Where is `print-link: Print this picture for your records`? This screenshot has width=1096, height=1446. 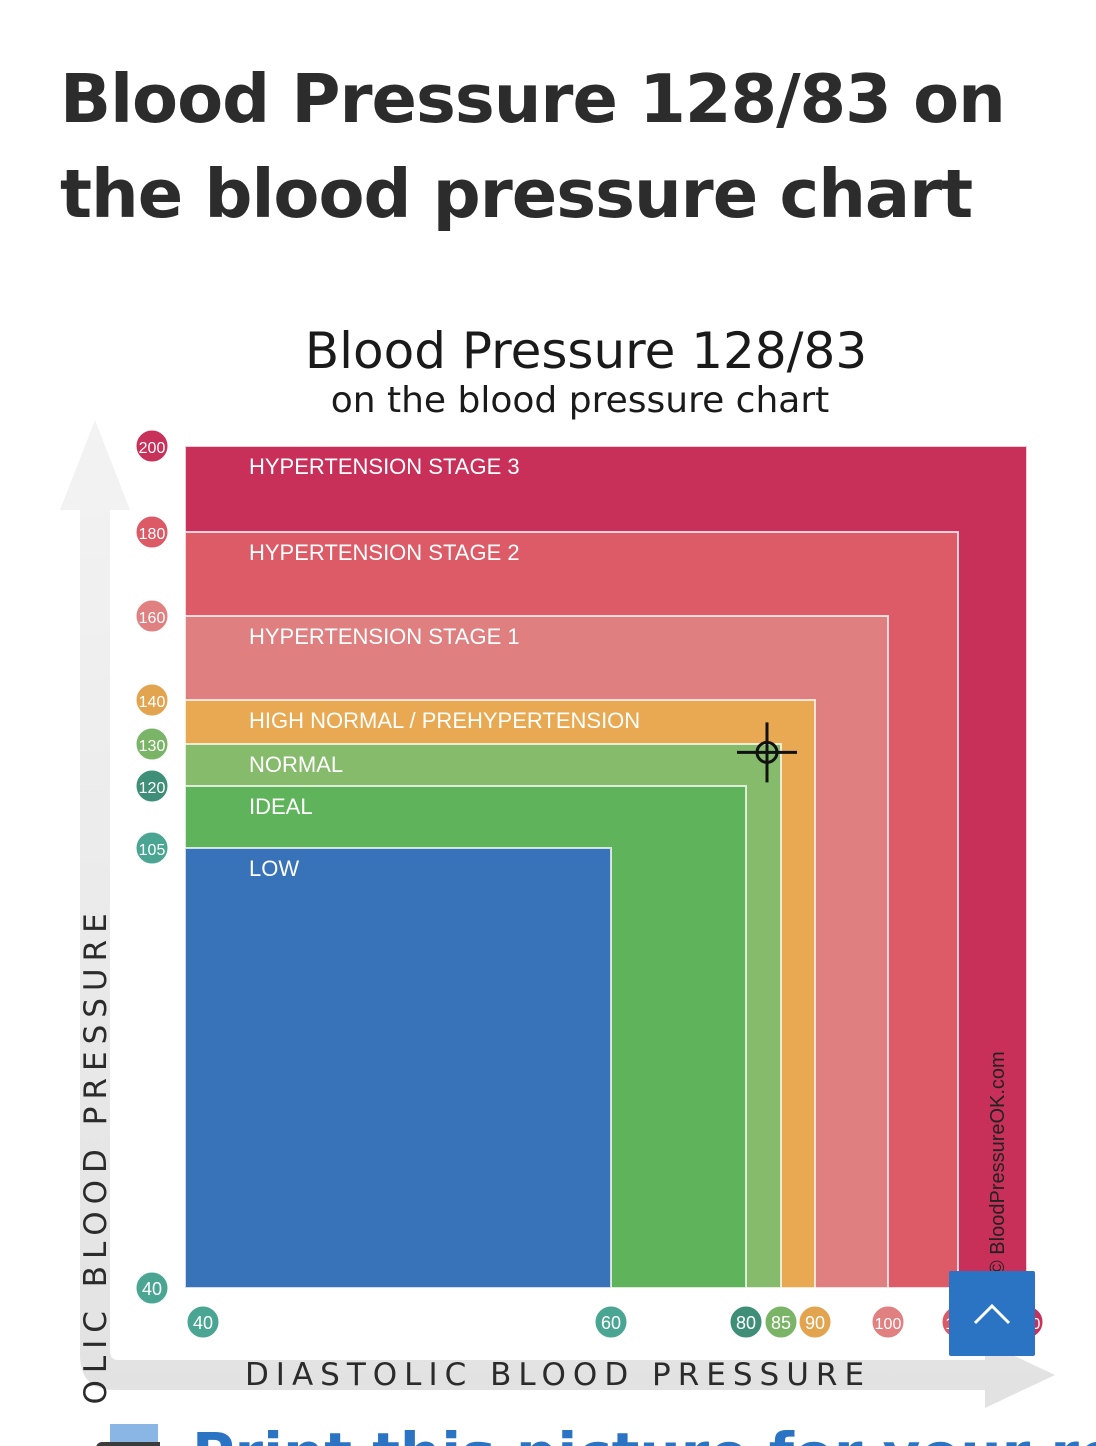 print-link: Print this picture for your records is located at coordinates (596, 1433).